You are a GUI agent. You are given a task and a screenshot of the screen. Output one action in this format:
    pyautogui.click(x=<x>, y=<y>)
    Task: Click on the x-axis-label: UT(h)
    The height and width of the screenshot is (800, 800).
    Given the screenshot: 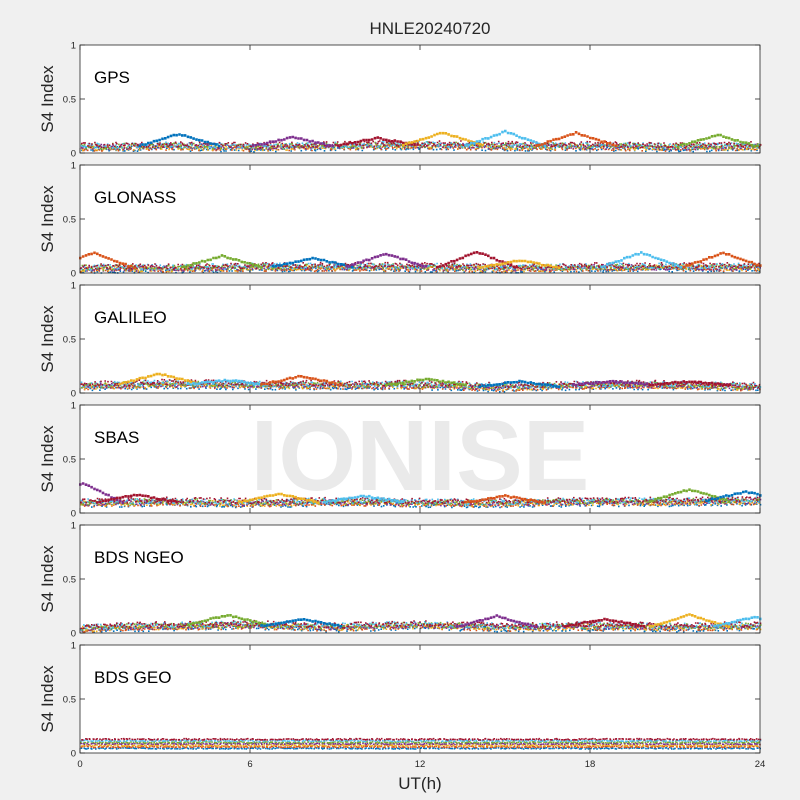 What is the action you would take?
    pyautogui.click(x=419, y=783)
    